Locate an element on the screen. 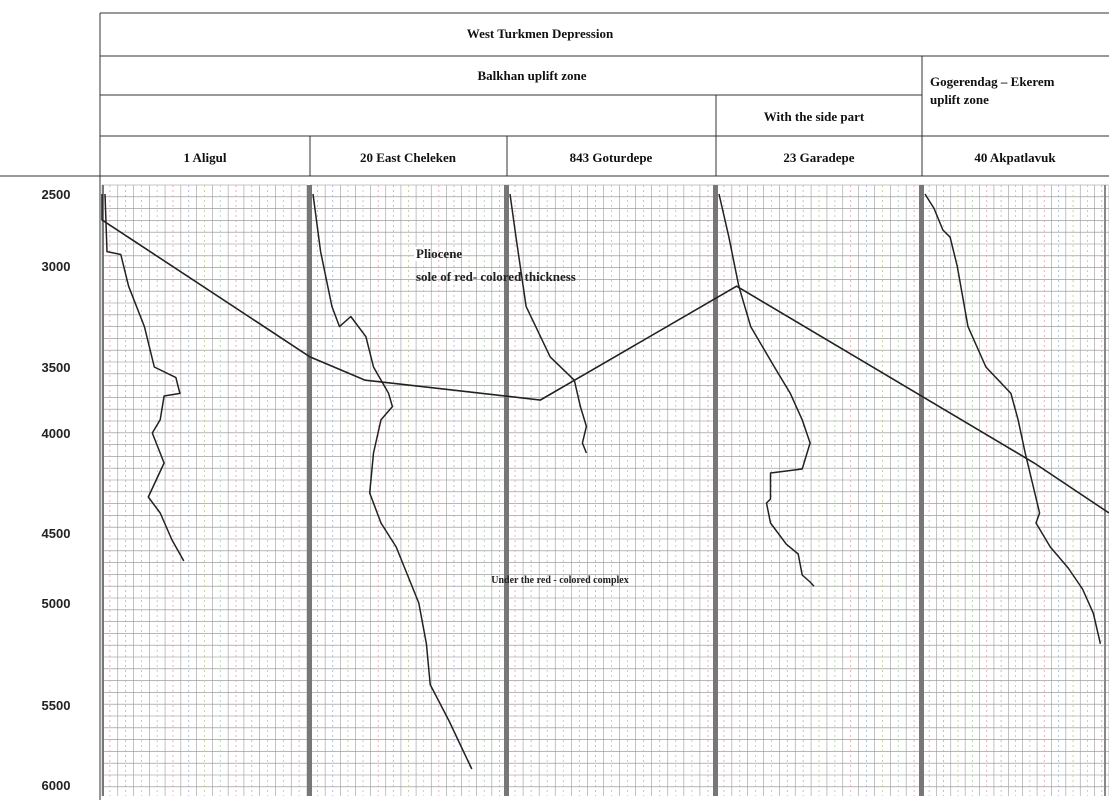 The height and width of the screenshot is (800, 1109). depth-tick-6000: 6000 is located at coordinates (56, 785).